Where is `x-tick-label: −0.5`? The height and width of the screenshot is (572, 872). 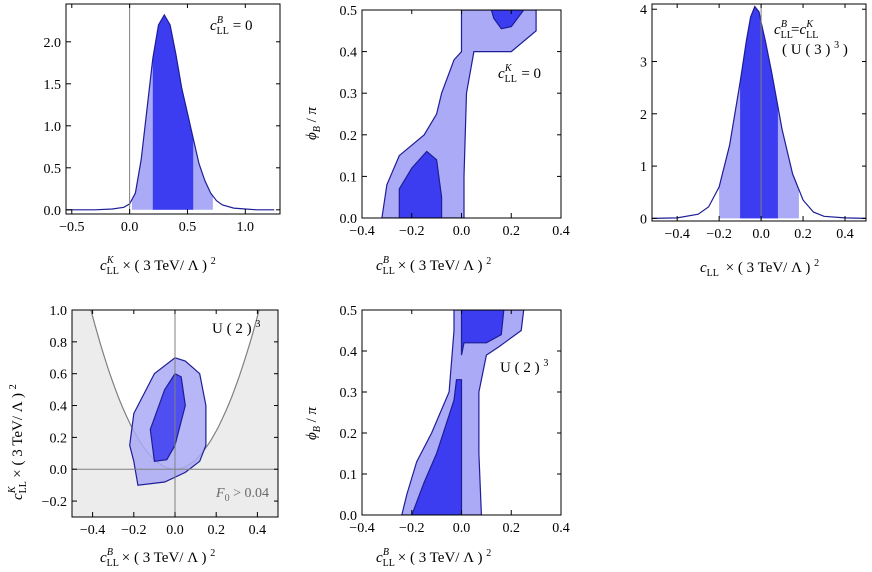
x-tick-label: −0.5 is located at coordinates (71, 227).